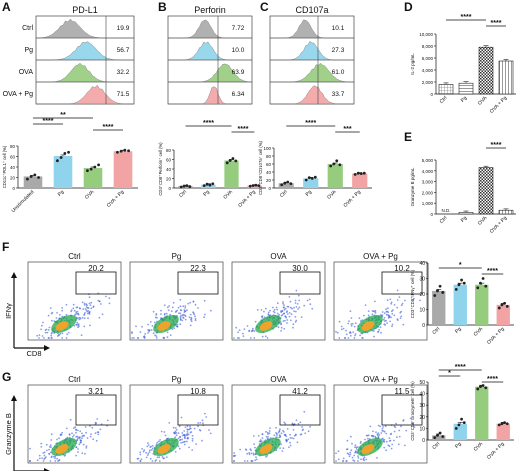 The image size is (520, 471). Describe the element at coordinates (6, 377) in the screenshot. I see `panel-letter-g: G` at that location.